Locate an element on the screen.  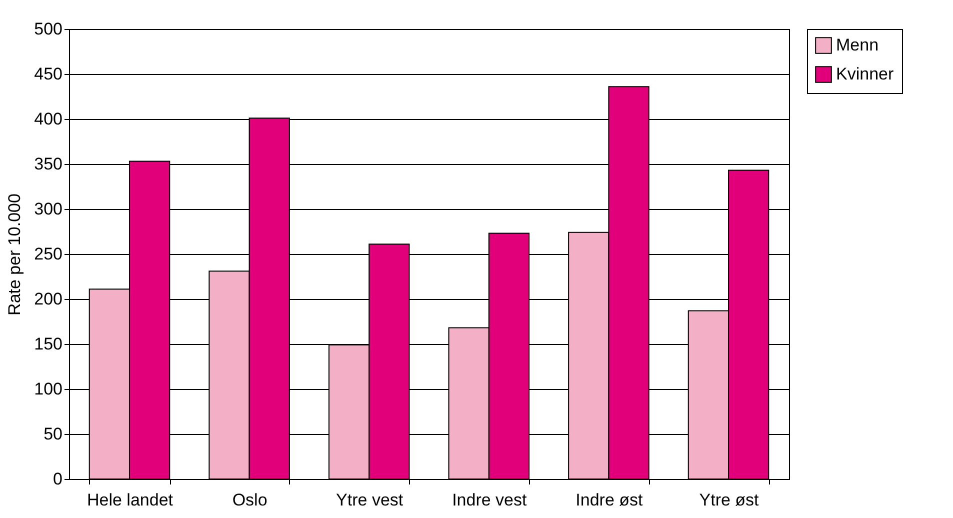
y-tick-label: 400 is located at coordinates (48, 119).